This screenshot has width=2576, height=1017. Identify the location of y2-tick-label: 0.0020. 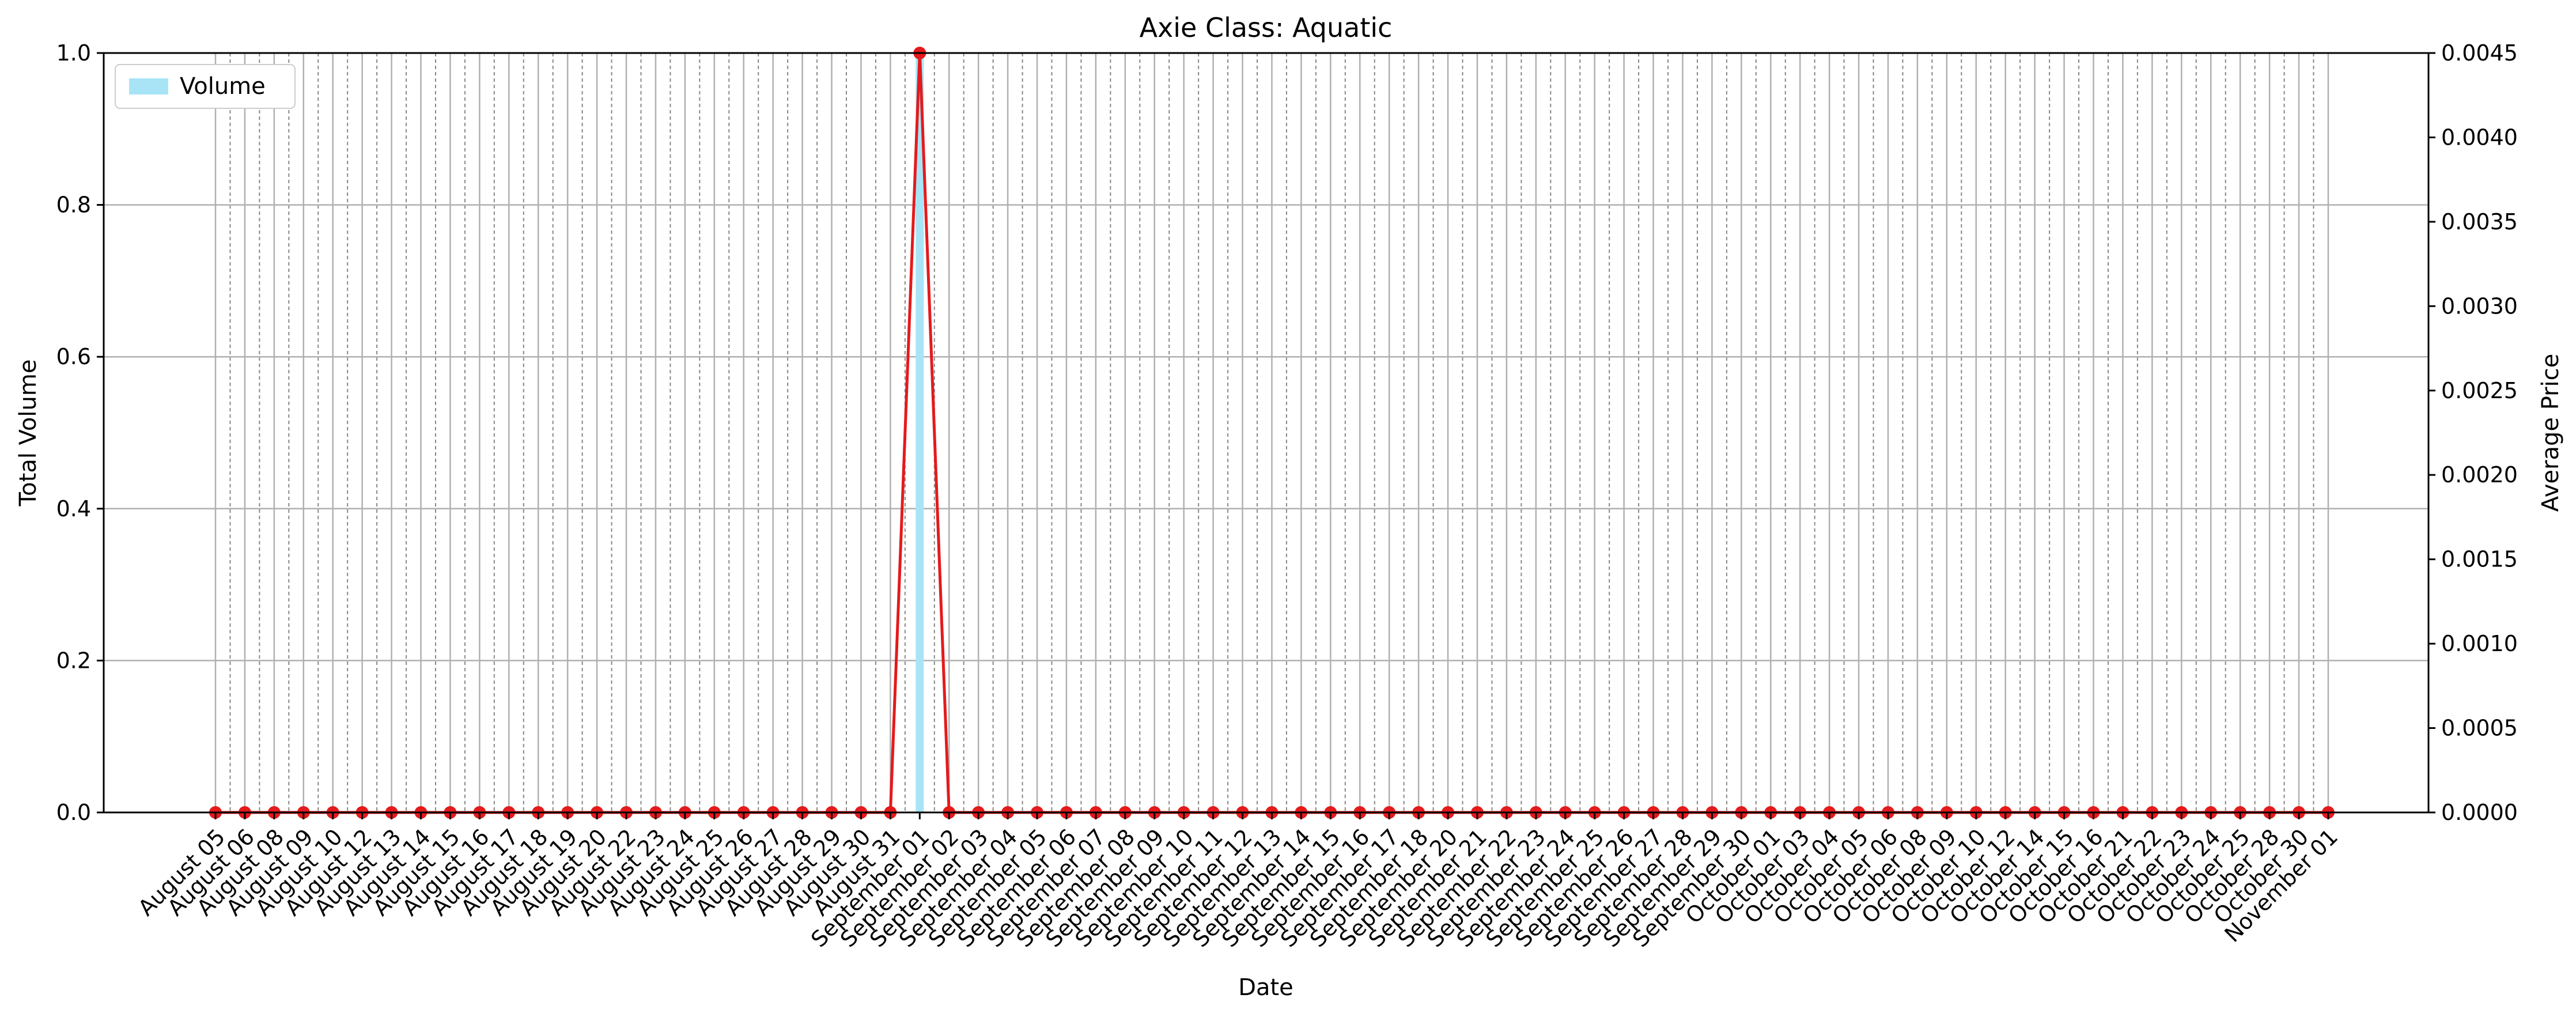
(2479, 474).